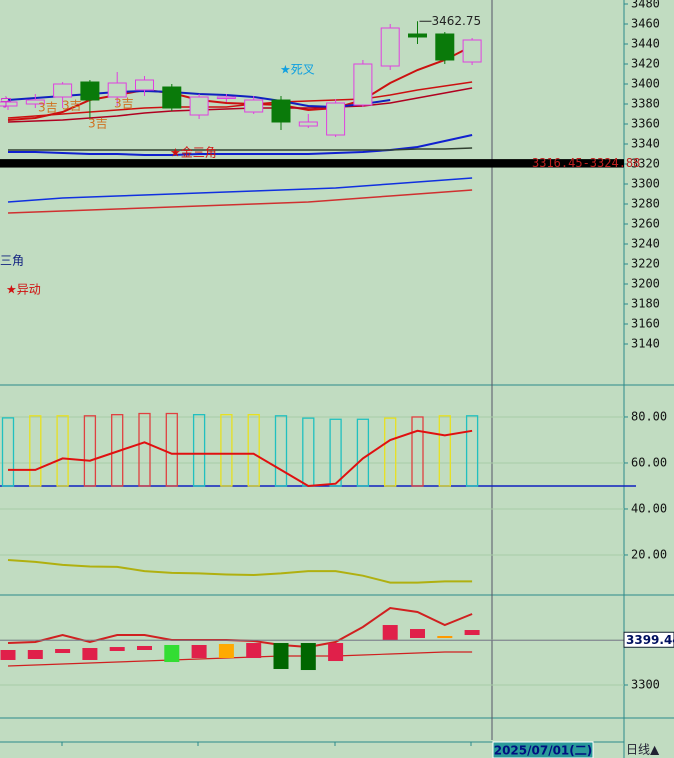 Image resolution: width=674 pixels, height=758 pixels. I want to click on cursor-label: 3399.44, so click(650, 640).